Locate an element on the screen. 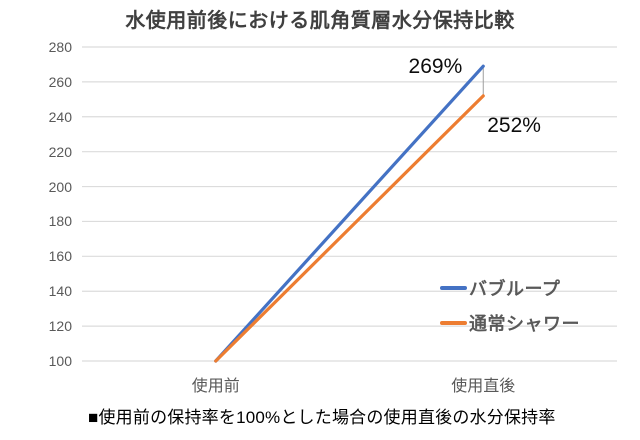  data-label-0: 269% is located at coordinates (435, 67).